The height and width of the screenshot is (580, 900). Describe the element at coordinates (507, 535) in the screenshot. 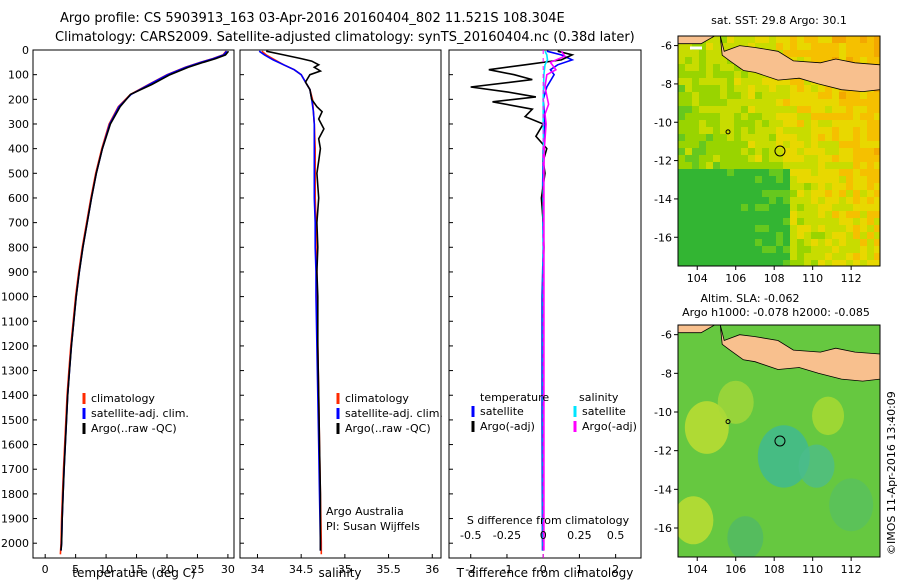

I see `s-diff-tick-label: -0.25` at that location.